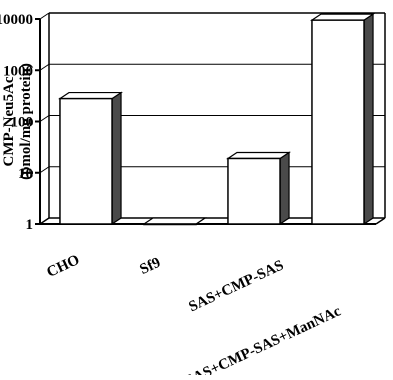  What do you see at coordinates (30, 225) in the screenshot?
I see `y-tick-label: 1` at bounding box center [30, 225].